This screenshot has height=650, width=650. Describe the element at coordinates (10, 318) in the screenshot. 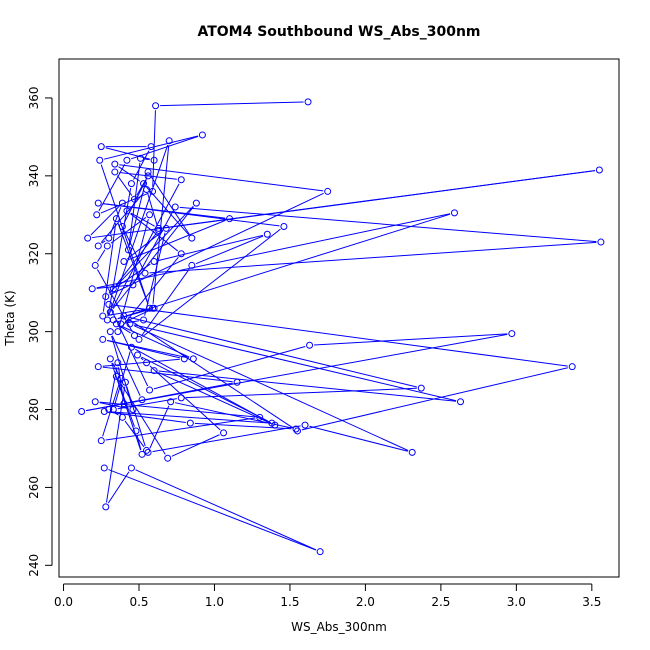

I see `y-axis-label: Theta (K)` at that location.